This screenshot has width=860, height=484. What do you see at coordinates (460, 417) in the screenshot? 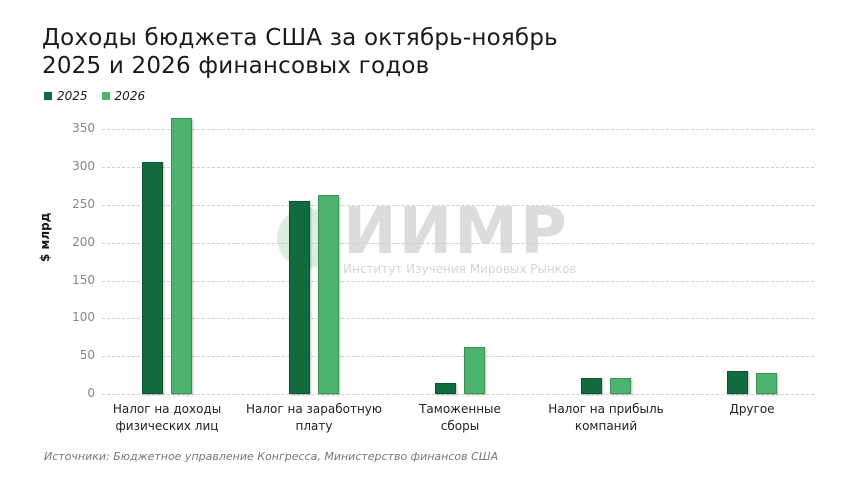
I see `x-category-label: Таможенные сборы` at bounding box center [460, 417].